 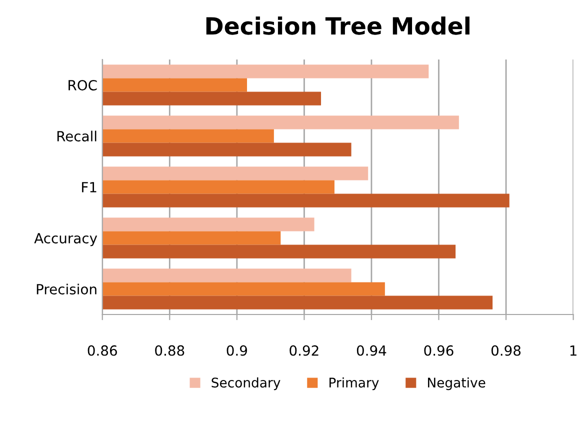 I want to click on y-tick-label: Precision, so click(x=66, y=289).